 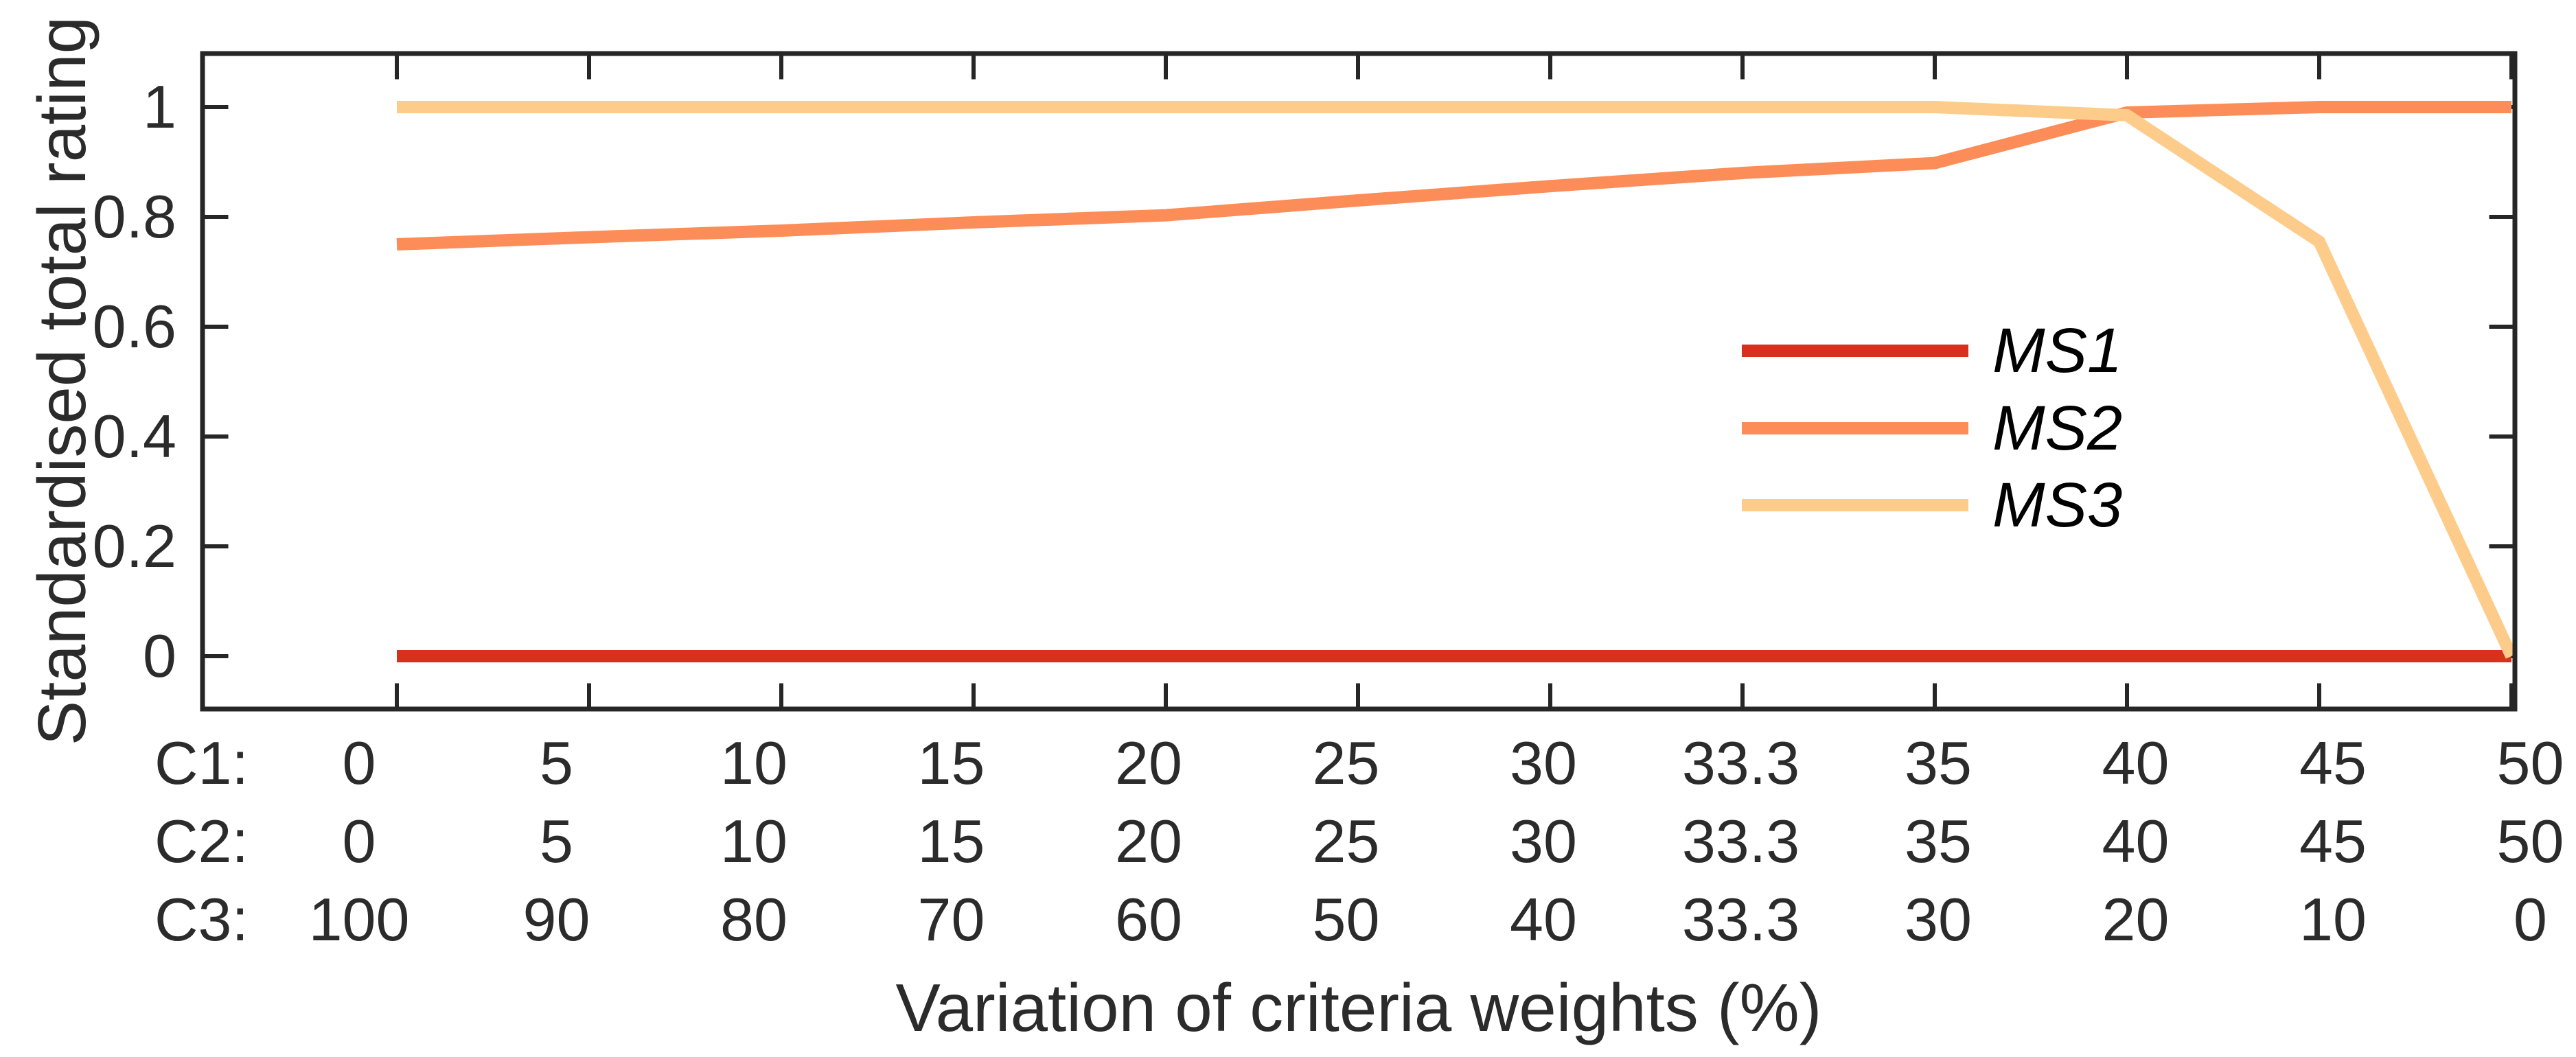 I want to click on legend-swatch-MS3, so click(x=1855, y=505).